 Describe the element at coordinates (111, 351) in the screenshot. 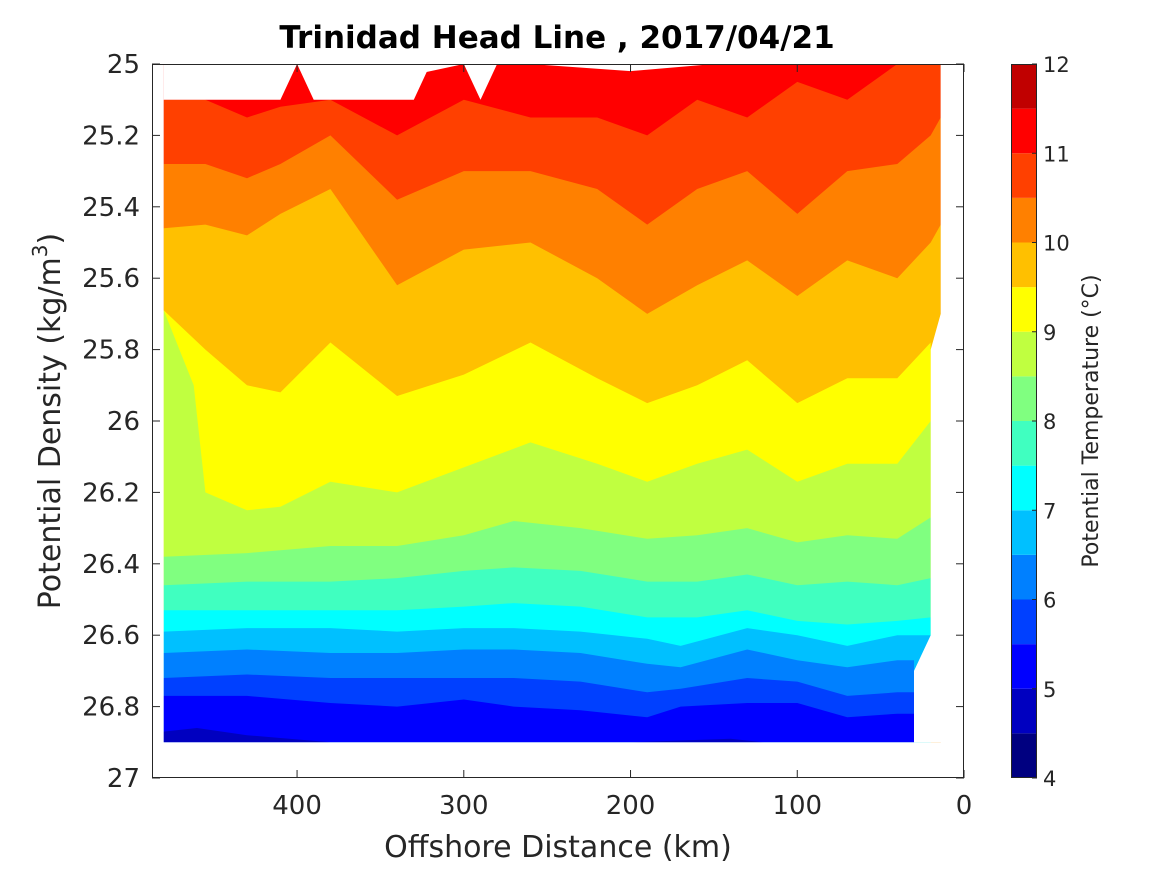

I see `y-tick-label: 25.8` at that location.